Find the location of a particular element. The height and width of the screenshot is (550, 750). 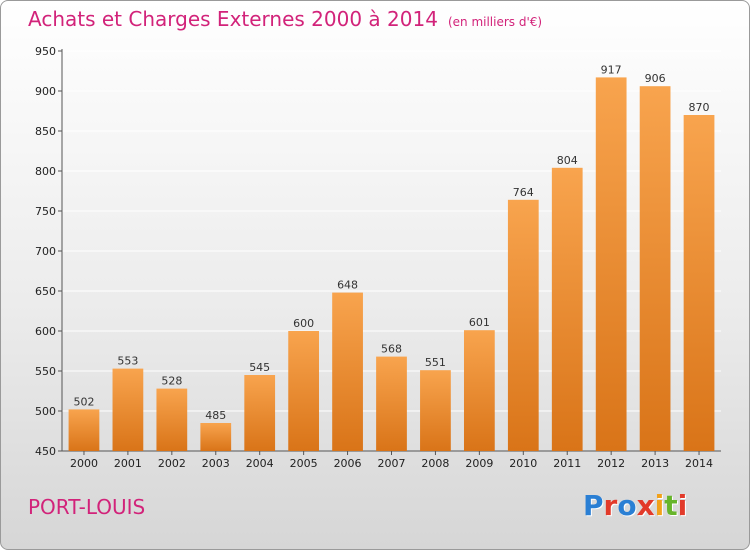

x-tick-label: 2002 is located at coordinates (172, 463).